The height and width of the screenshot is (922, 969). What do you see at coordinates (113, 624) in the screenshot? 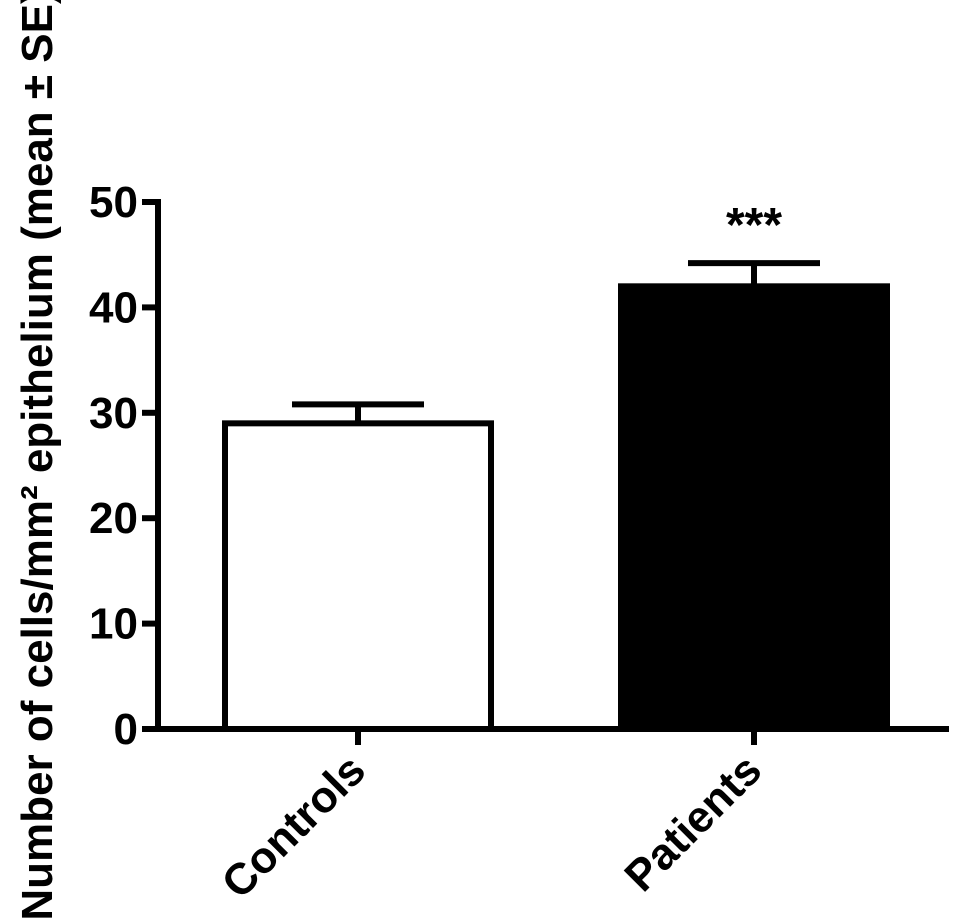
I see `y-tick-label: 10` at bounding box center [113, 624].